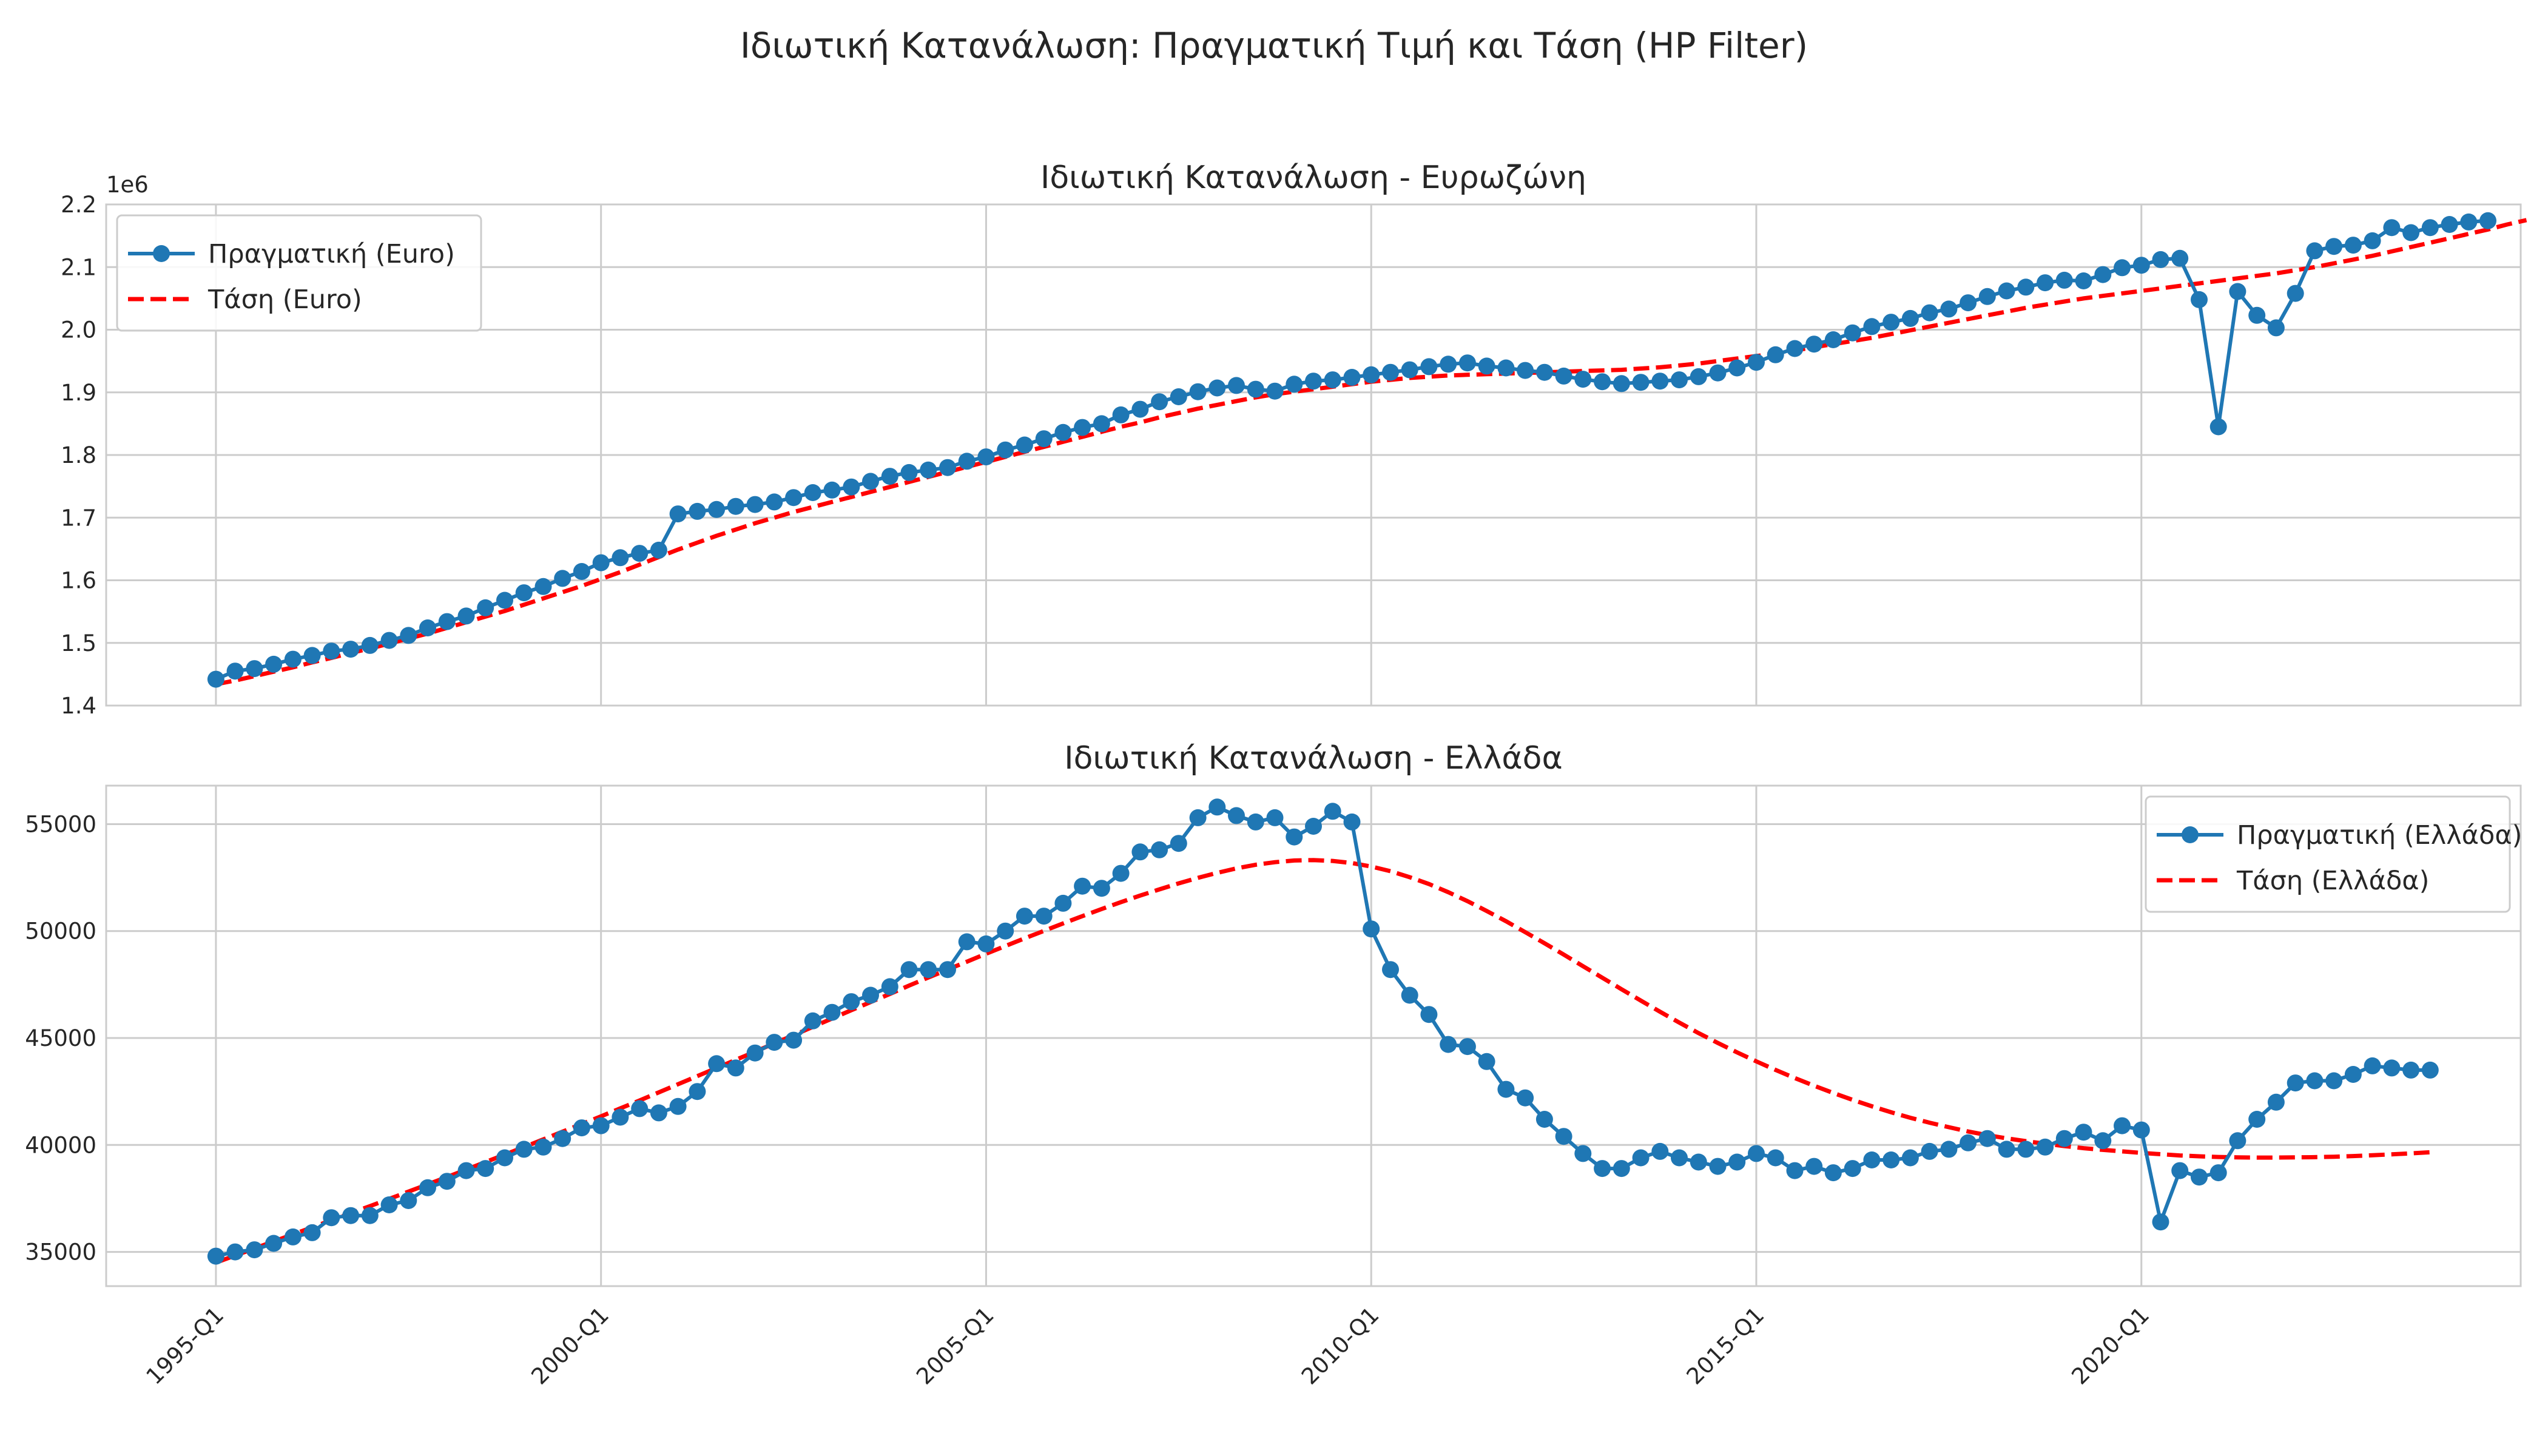 This screenshot has height=1456, width=2548. What do you see at coordinates (78, 267) in the screenshot?
I see `y-tick-label: 2.1` at bounding box center [78, 267].